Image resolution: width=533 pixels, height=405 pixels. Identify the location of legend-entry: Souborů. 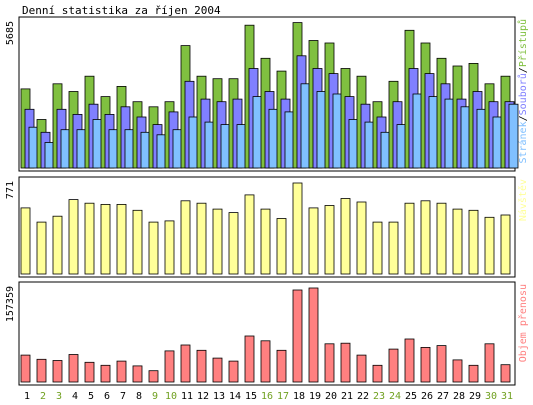
(523, 94).